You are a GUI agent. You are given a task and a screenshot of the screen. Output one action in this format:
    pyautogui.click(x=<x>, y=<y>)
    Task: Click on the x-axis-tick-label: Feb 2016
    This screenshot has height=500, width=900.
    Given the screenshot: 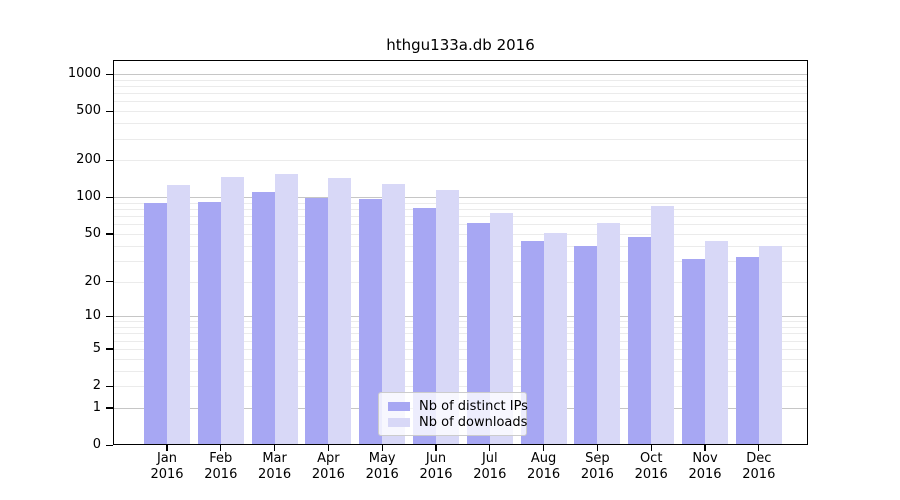 What is the action you would take?
    pyautogui.click(x=221, y=466)
    